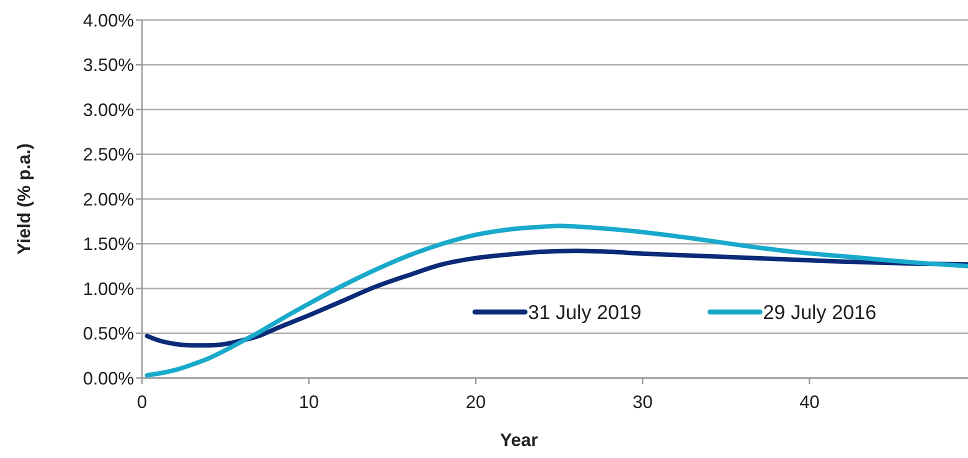  What do you see at coordinates (108, 288) in the screenshot?
I see `y-tick-label: 1.00%` at bounding box center [108, 288].